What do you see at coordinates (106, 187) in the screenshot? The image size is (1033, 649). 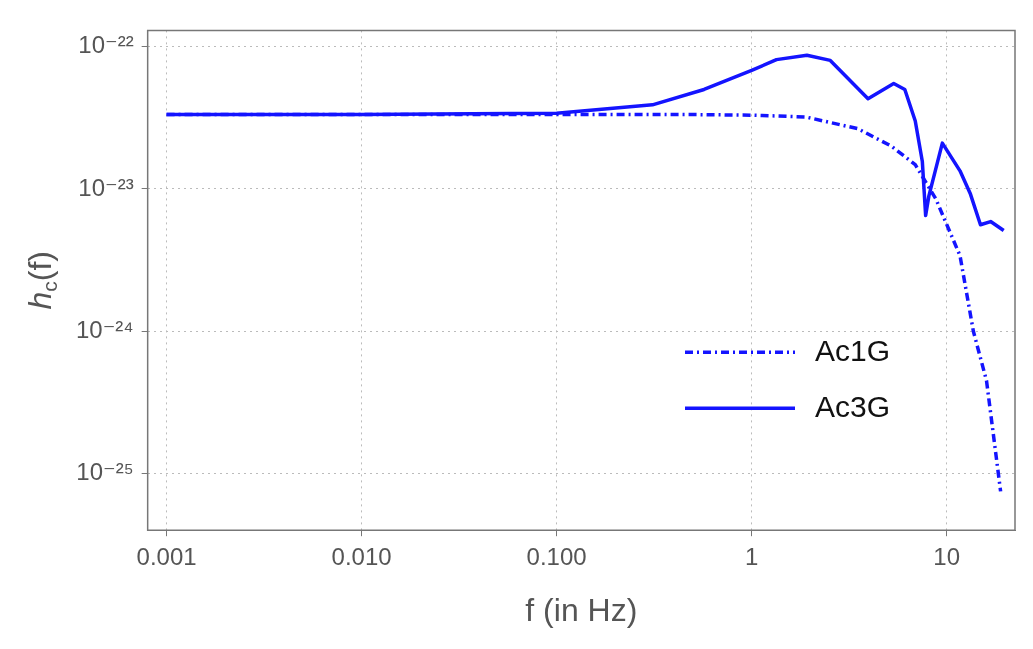 I see `y-tick-label: 10⁻²³` at bounding box center [106, 187].